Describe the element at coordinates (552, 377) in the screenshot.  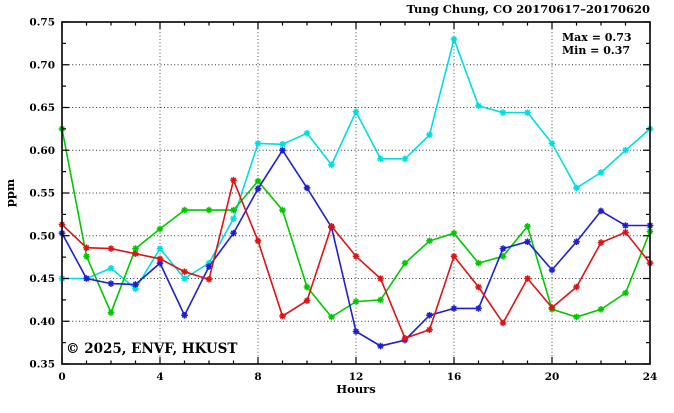
I see `x-tick-label: 20` at that location.